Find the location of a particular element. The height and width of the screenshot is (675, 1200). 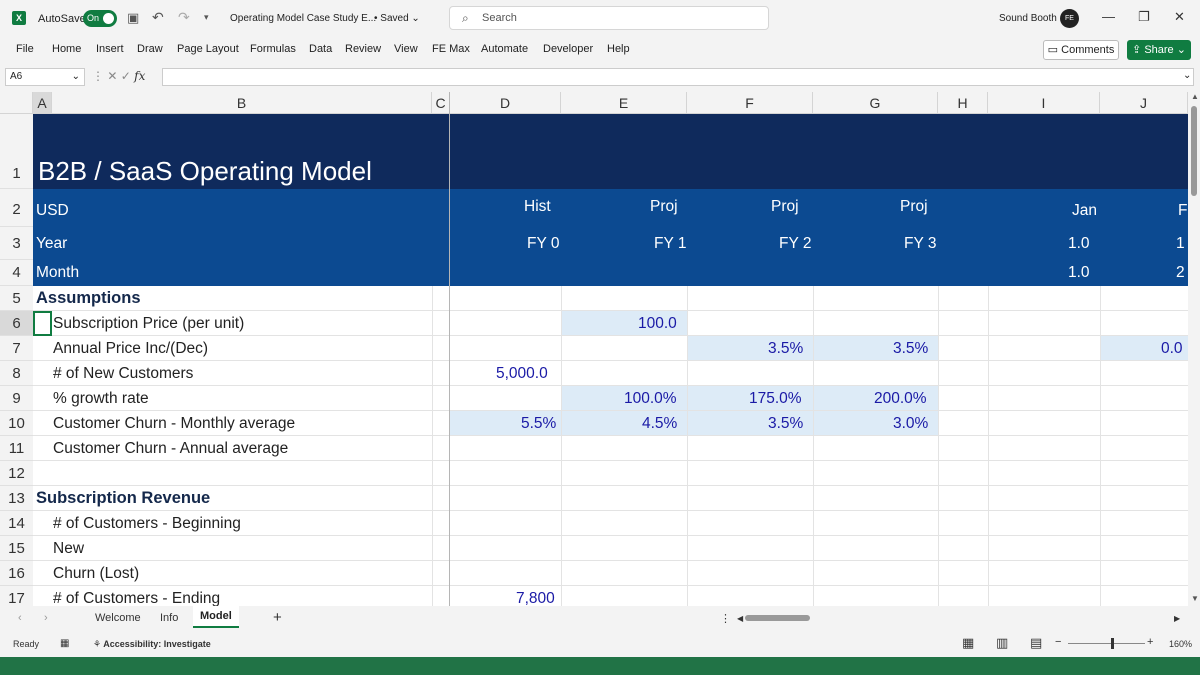

column-header-f: F is located at coordinates (750, 103).